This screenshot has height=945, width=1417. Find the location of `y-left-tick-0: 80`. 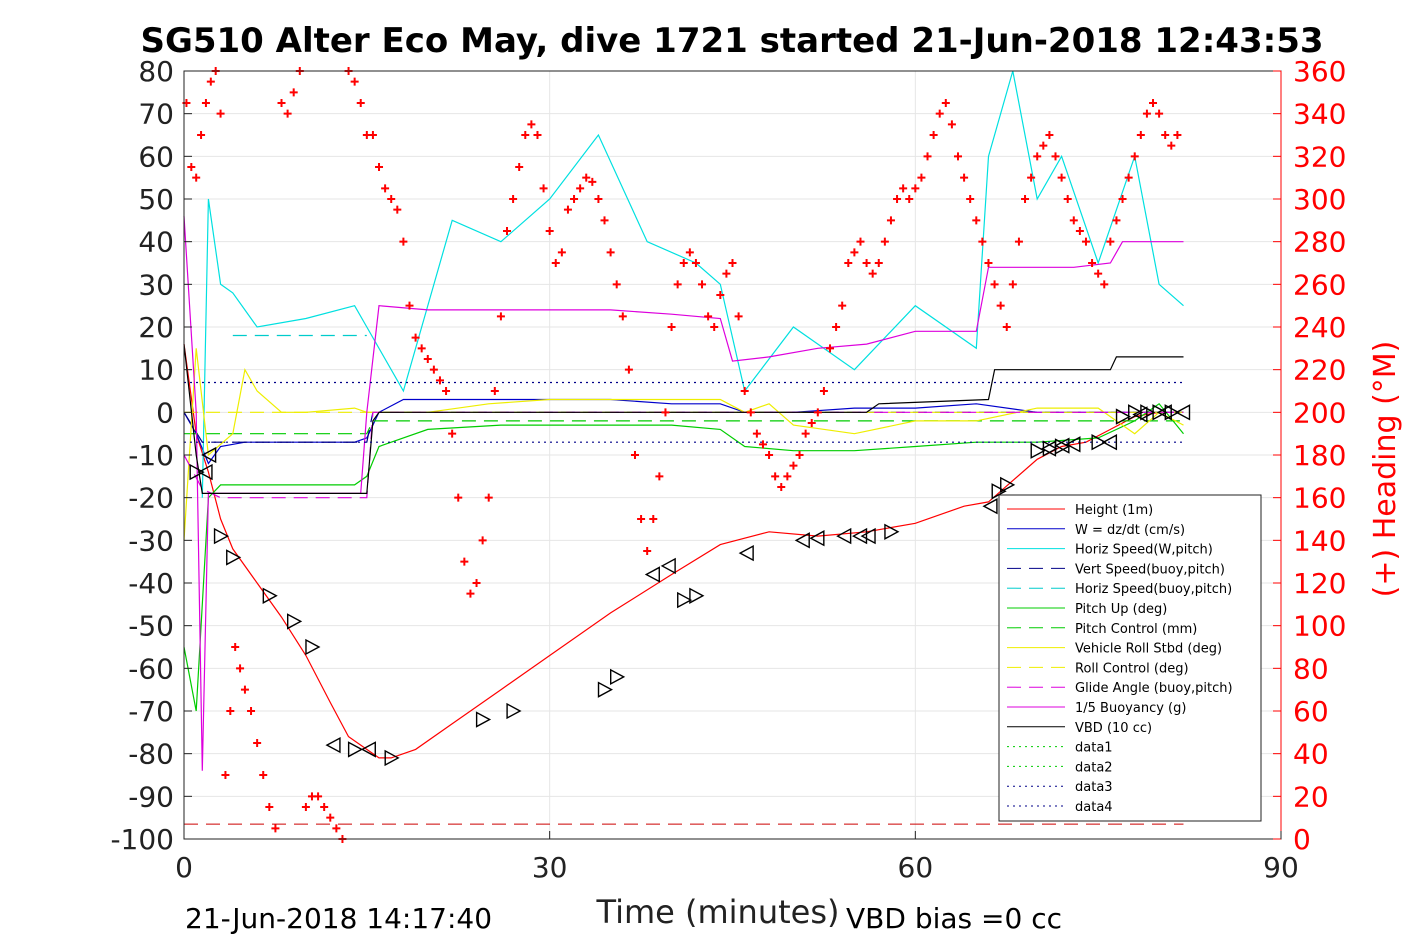

y-left-tick-0: 80 is located at coordinates (156, 71).